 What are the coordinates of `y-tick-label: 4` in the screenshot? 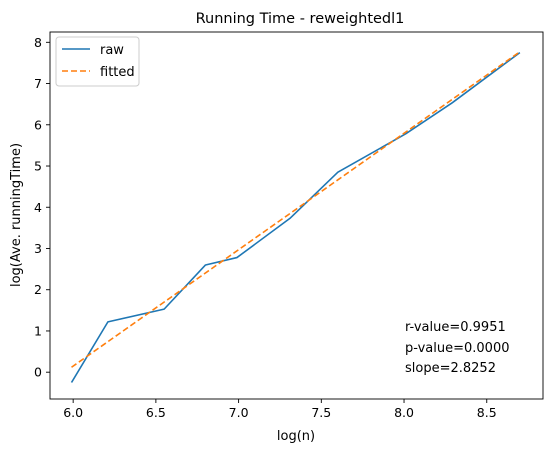 It's located at (38, 207).